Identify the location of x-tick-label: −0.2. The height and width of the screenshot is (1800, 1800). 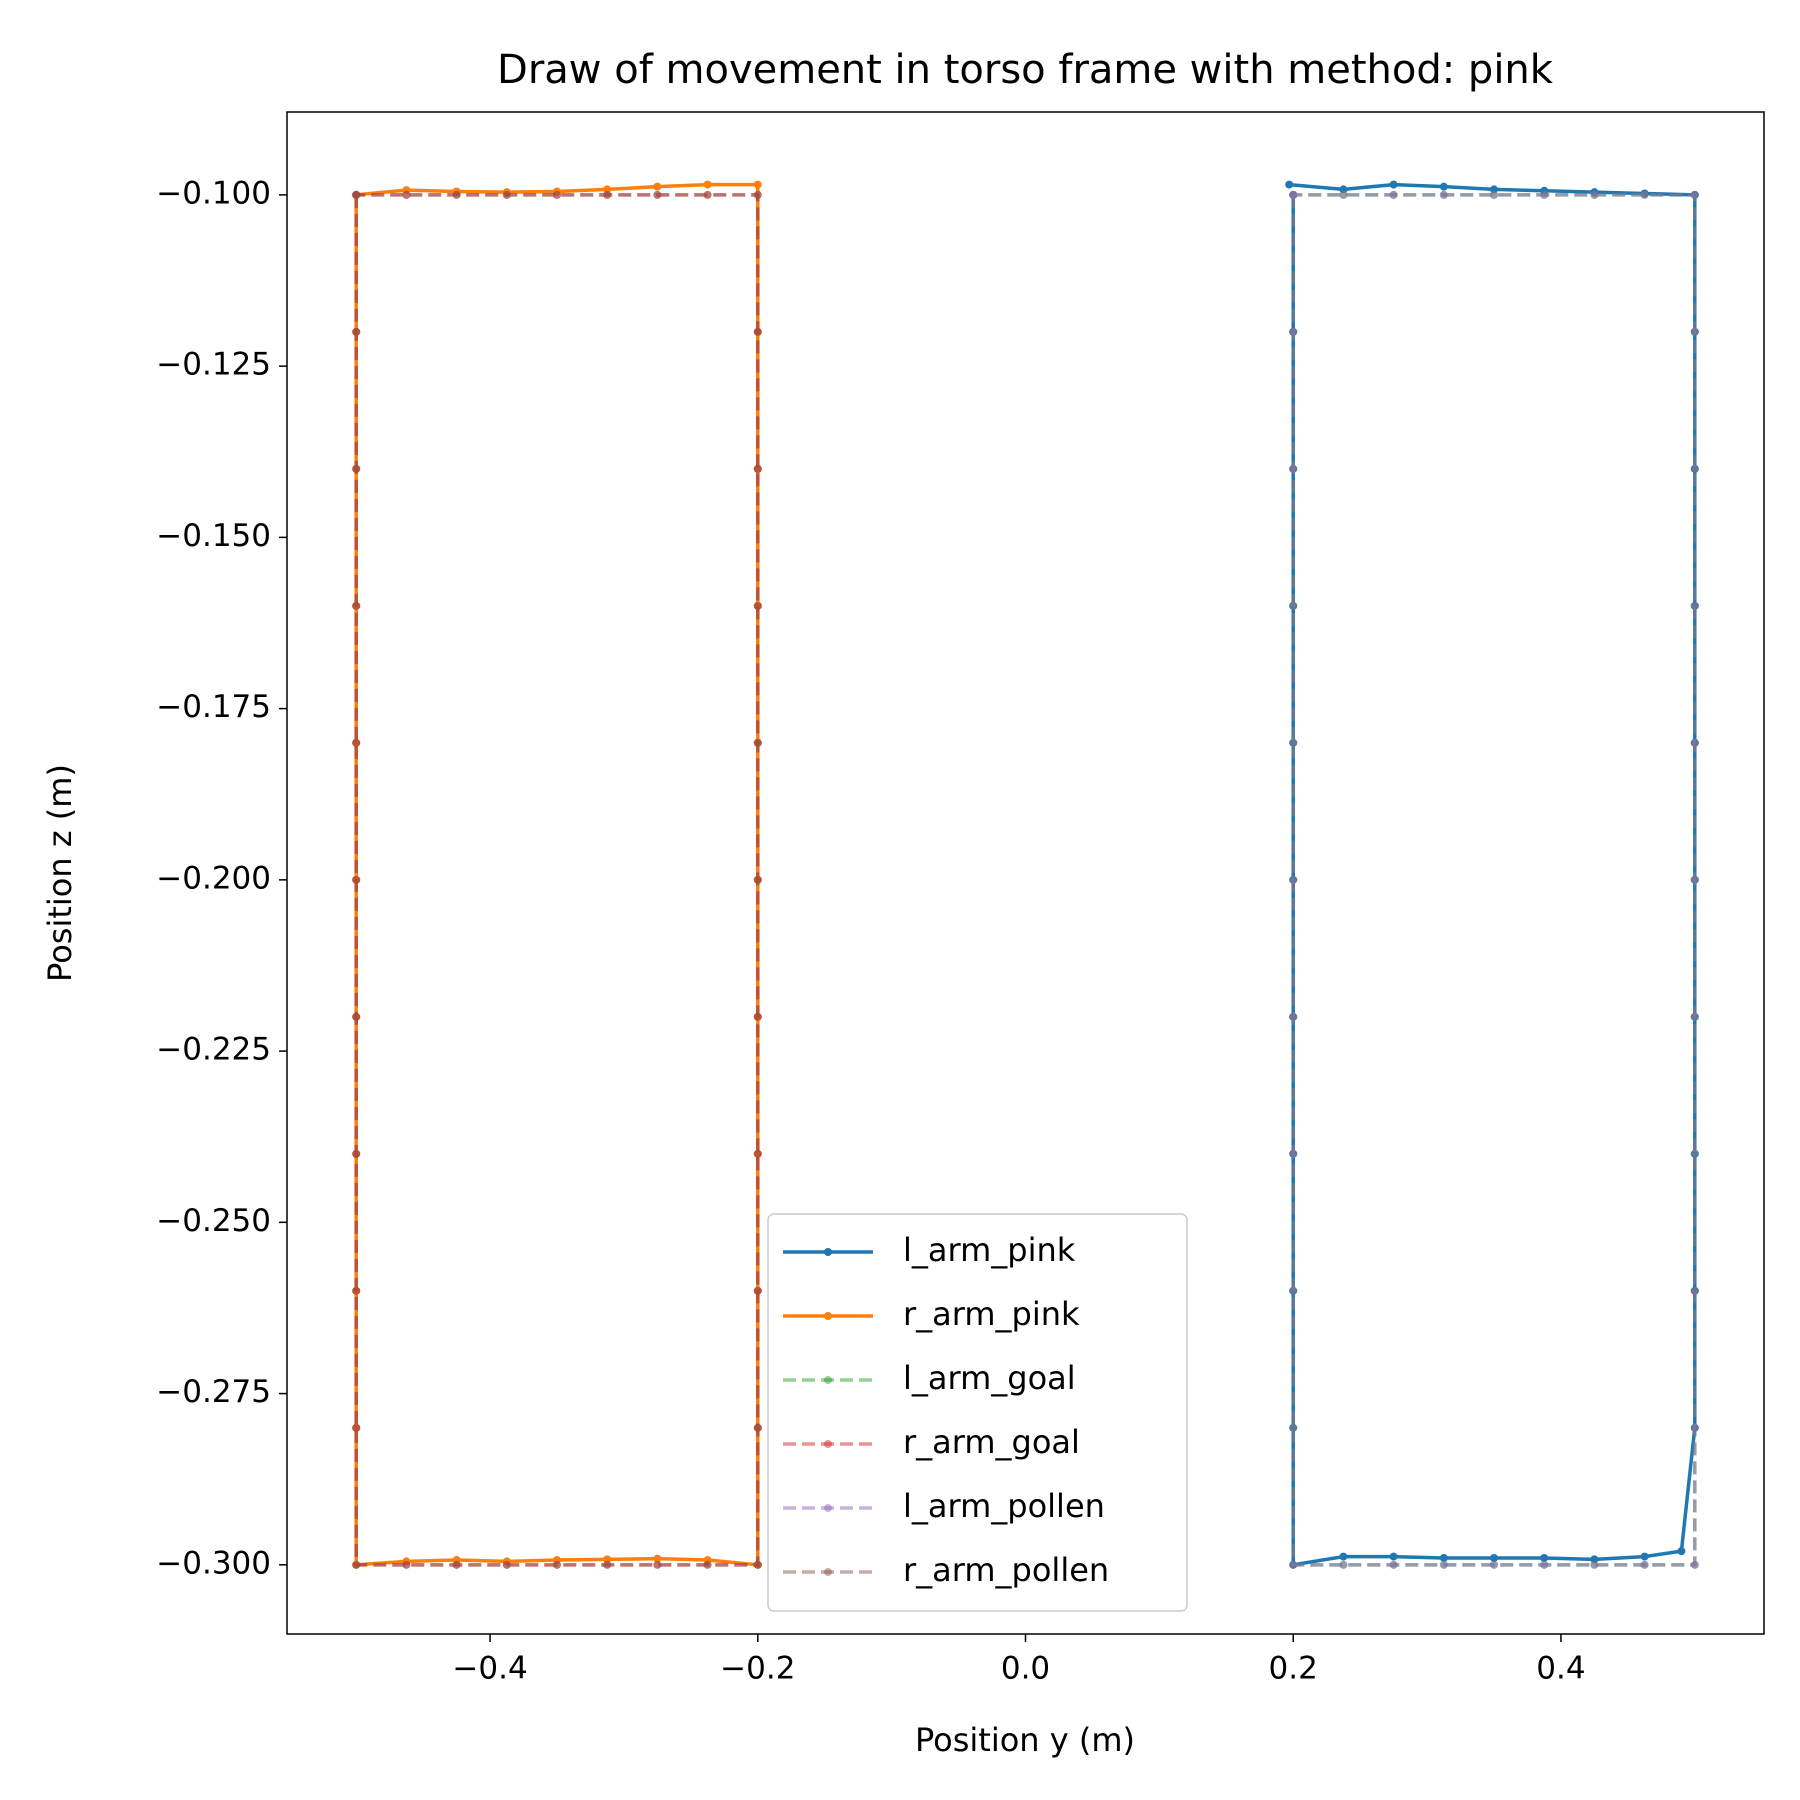
(757, 1669).